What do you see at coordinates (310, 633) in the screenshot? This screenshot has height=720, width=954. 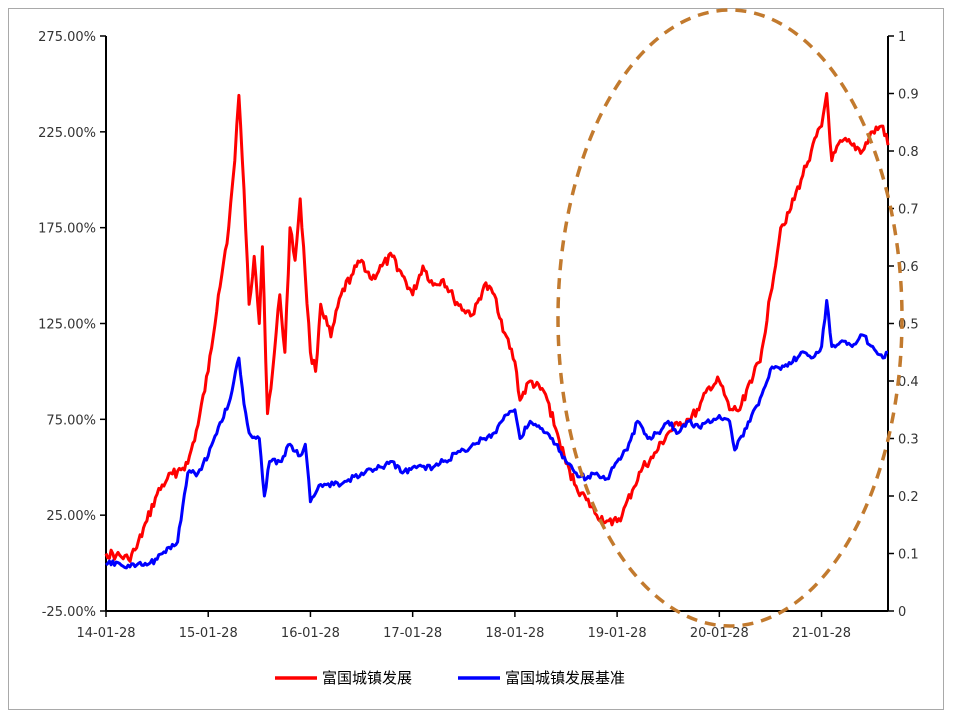 I see `x-tick-label: 16-01-28` at bounding box center [310, 633].